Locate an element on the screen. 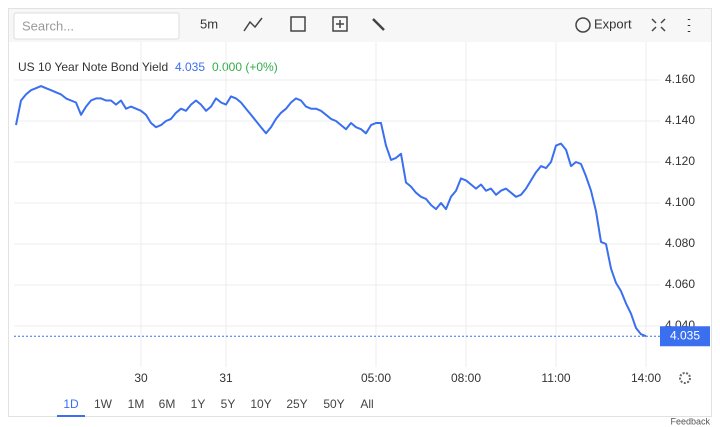 The width and height of the screenshot is (720, 427). x-tick-label: 08:00 is located at coordinates (466, 378).